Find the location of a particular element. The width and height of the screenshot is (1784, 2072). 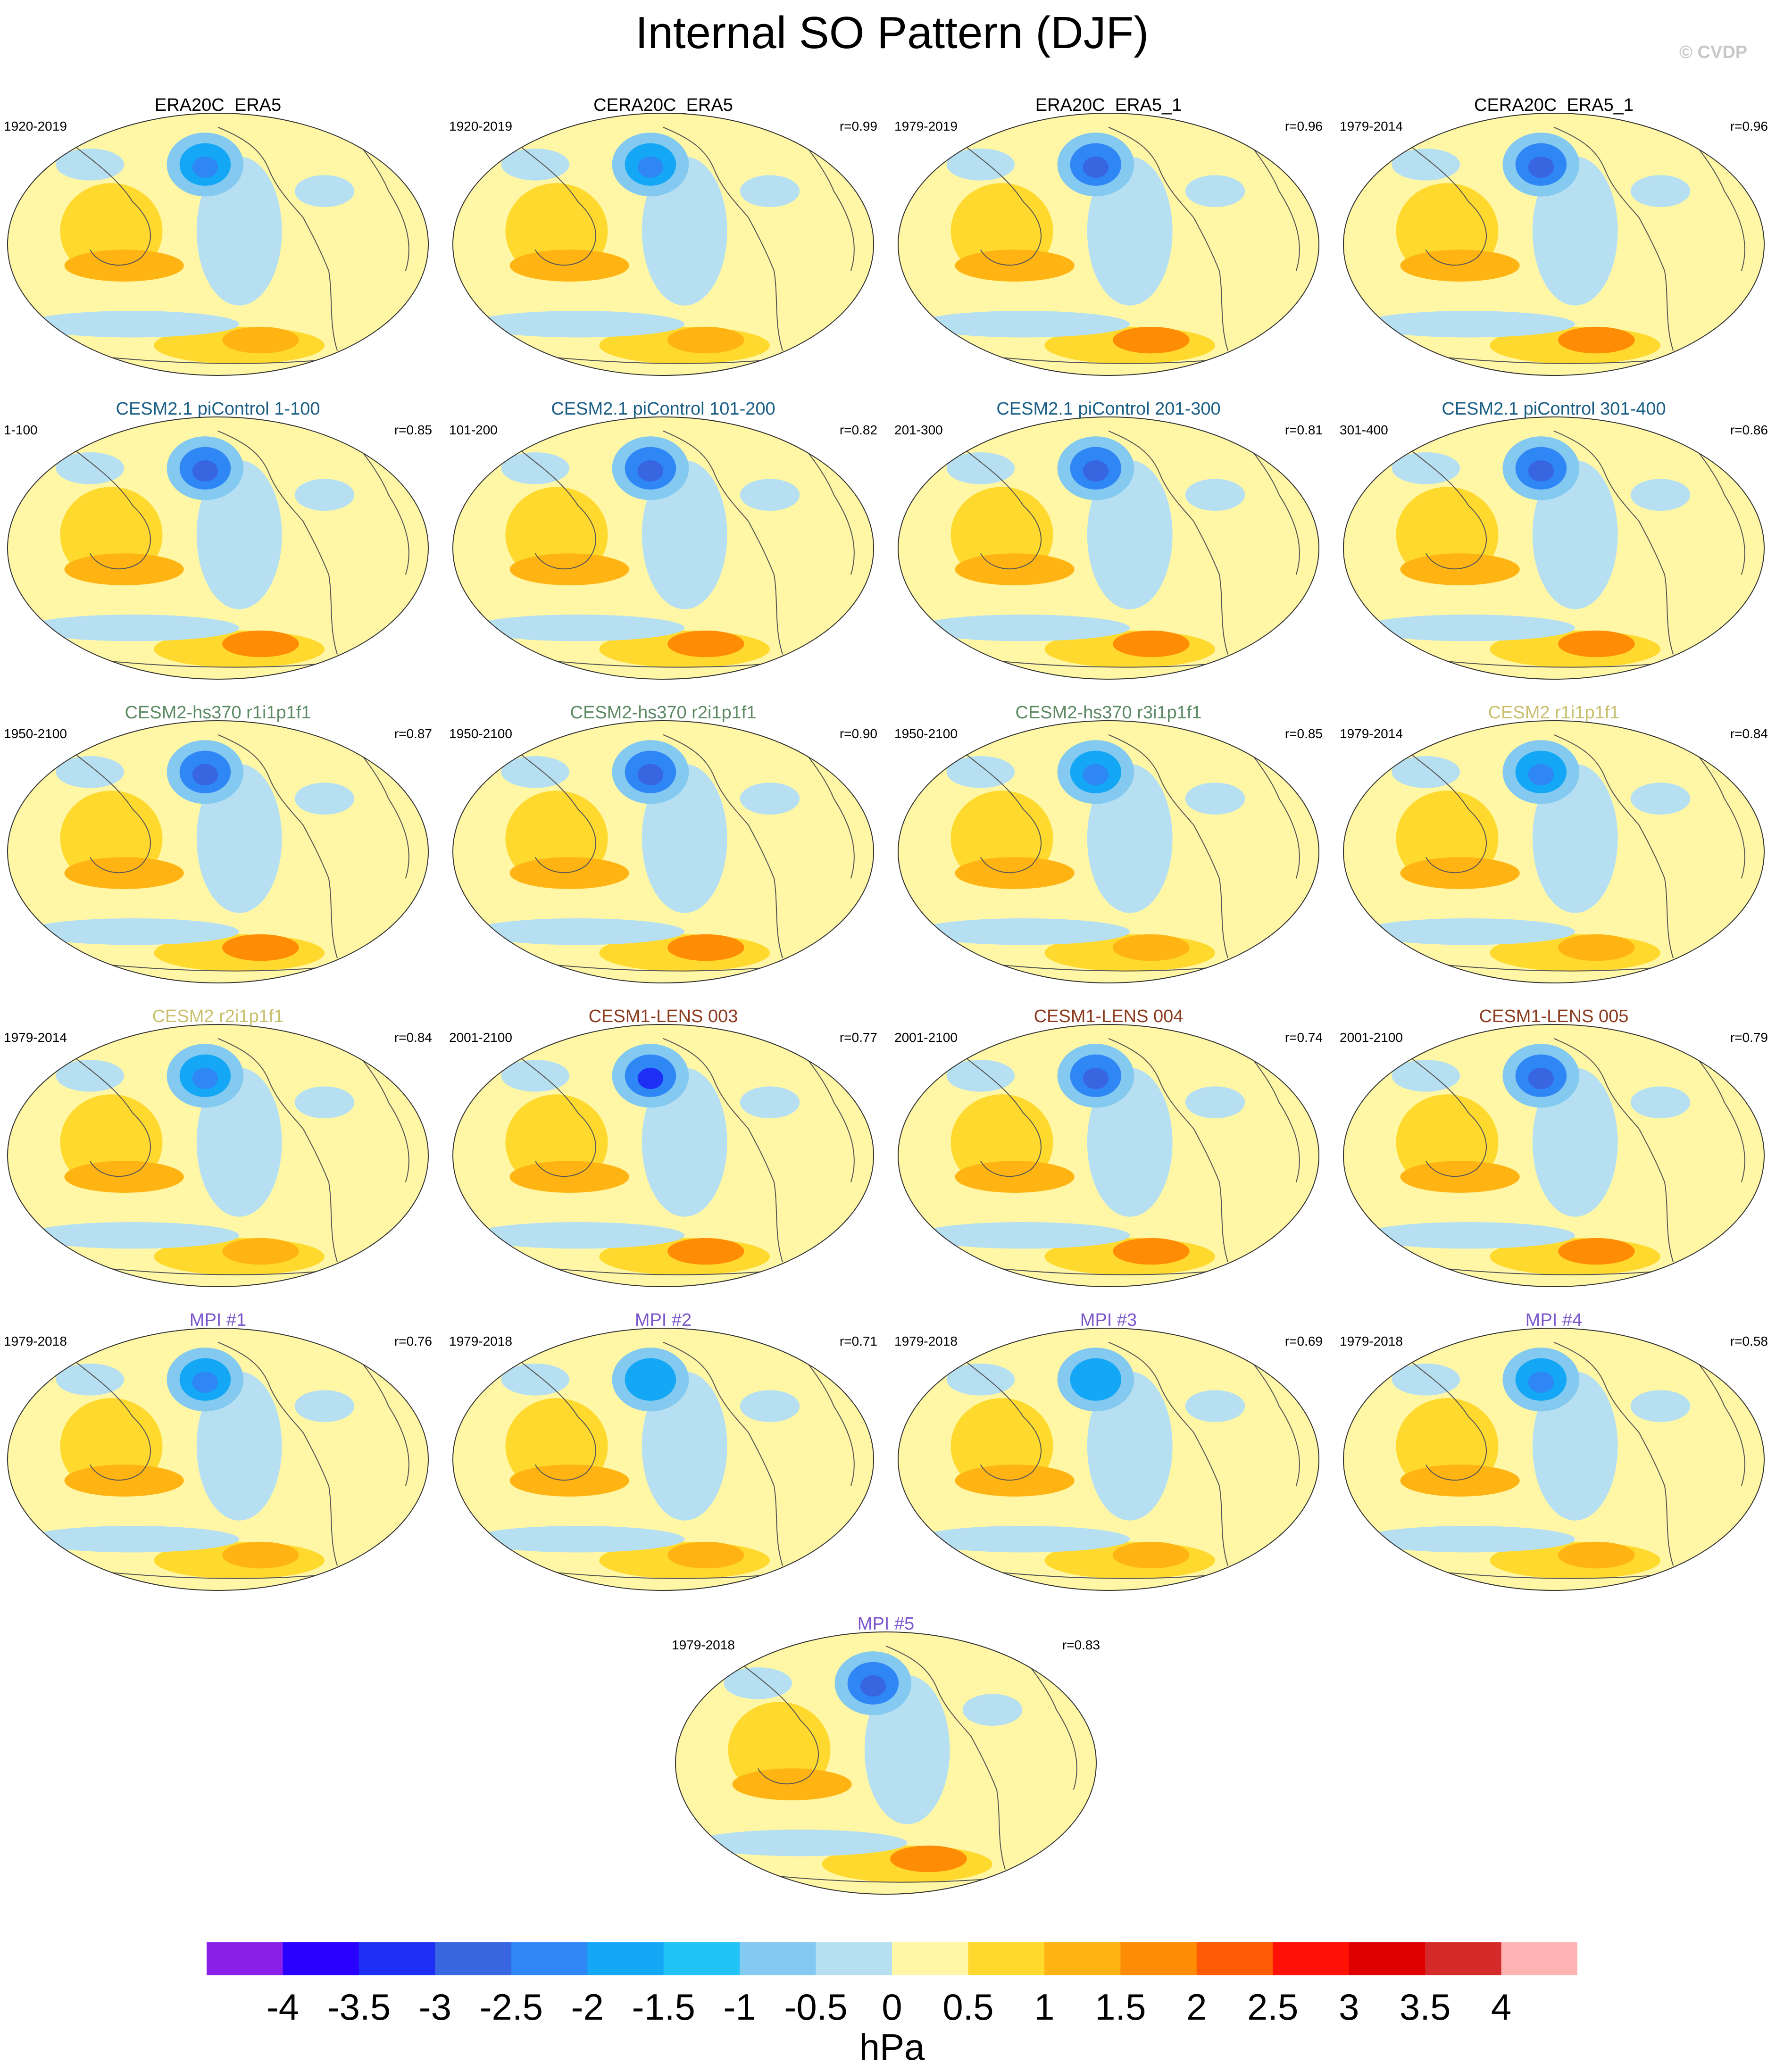

panel-title: CESM2.1 piControl 301-400 is located at coordinates (1554, 409).